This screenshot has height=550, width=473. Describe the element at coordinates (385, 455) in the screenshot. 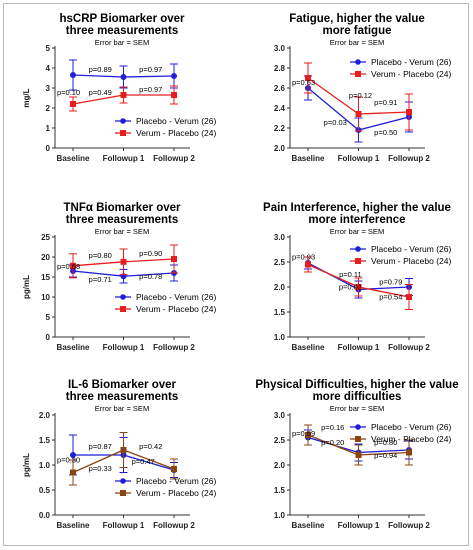

I see `p-value-label: p=0.94` at that location.